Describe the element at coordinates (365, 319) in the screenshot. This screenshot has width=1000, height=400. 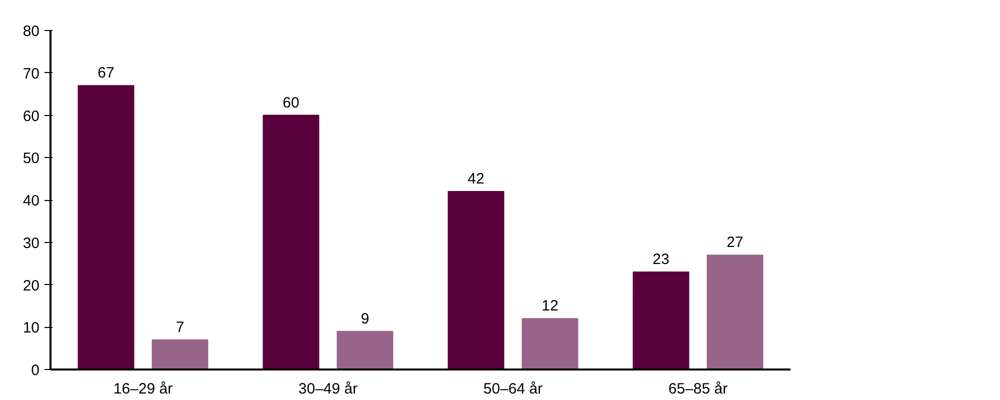
I see `data-label: 9` at that location.